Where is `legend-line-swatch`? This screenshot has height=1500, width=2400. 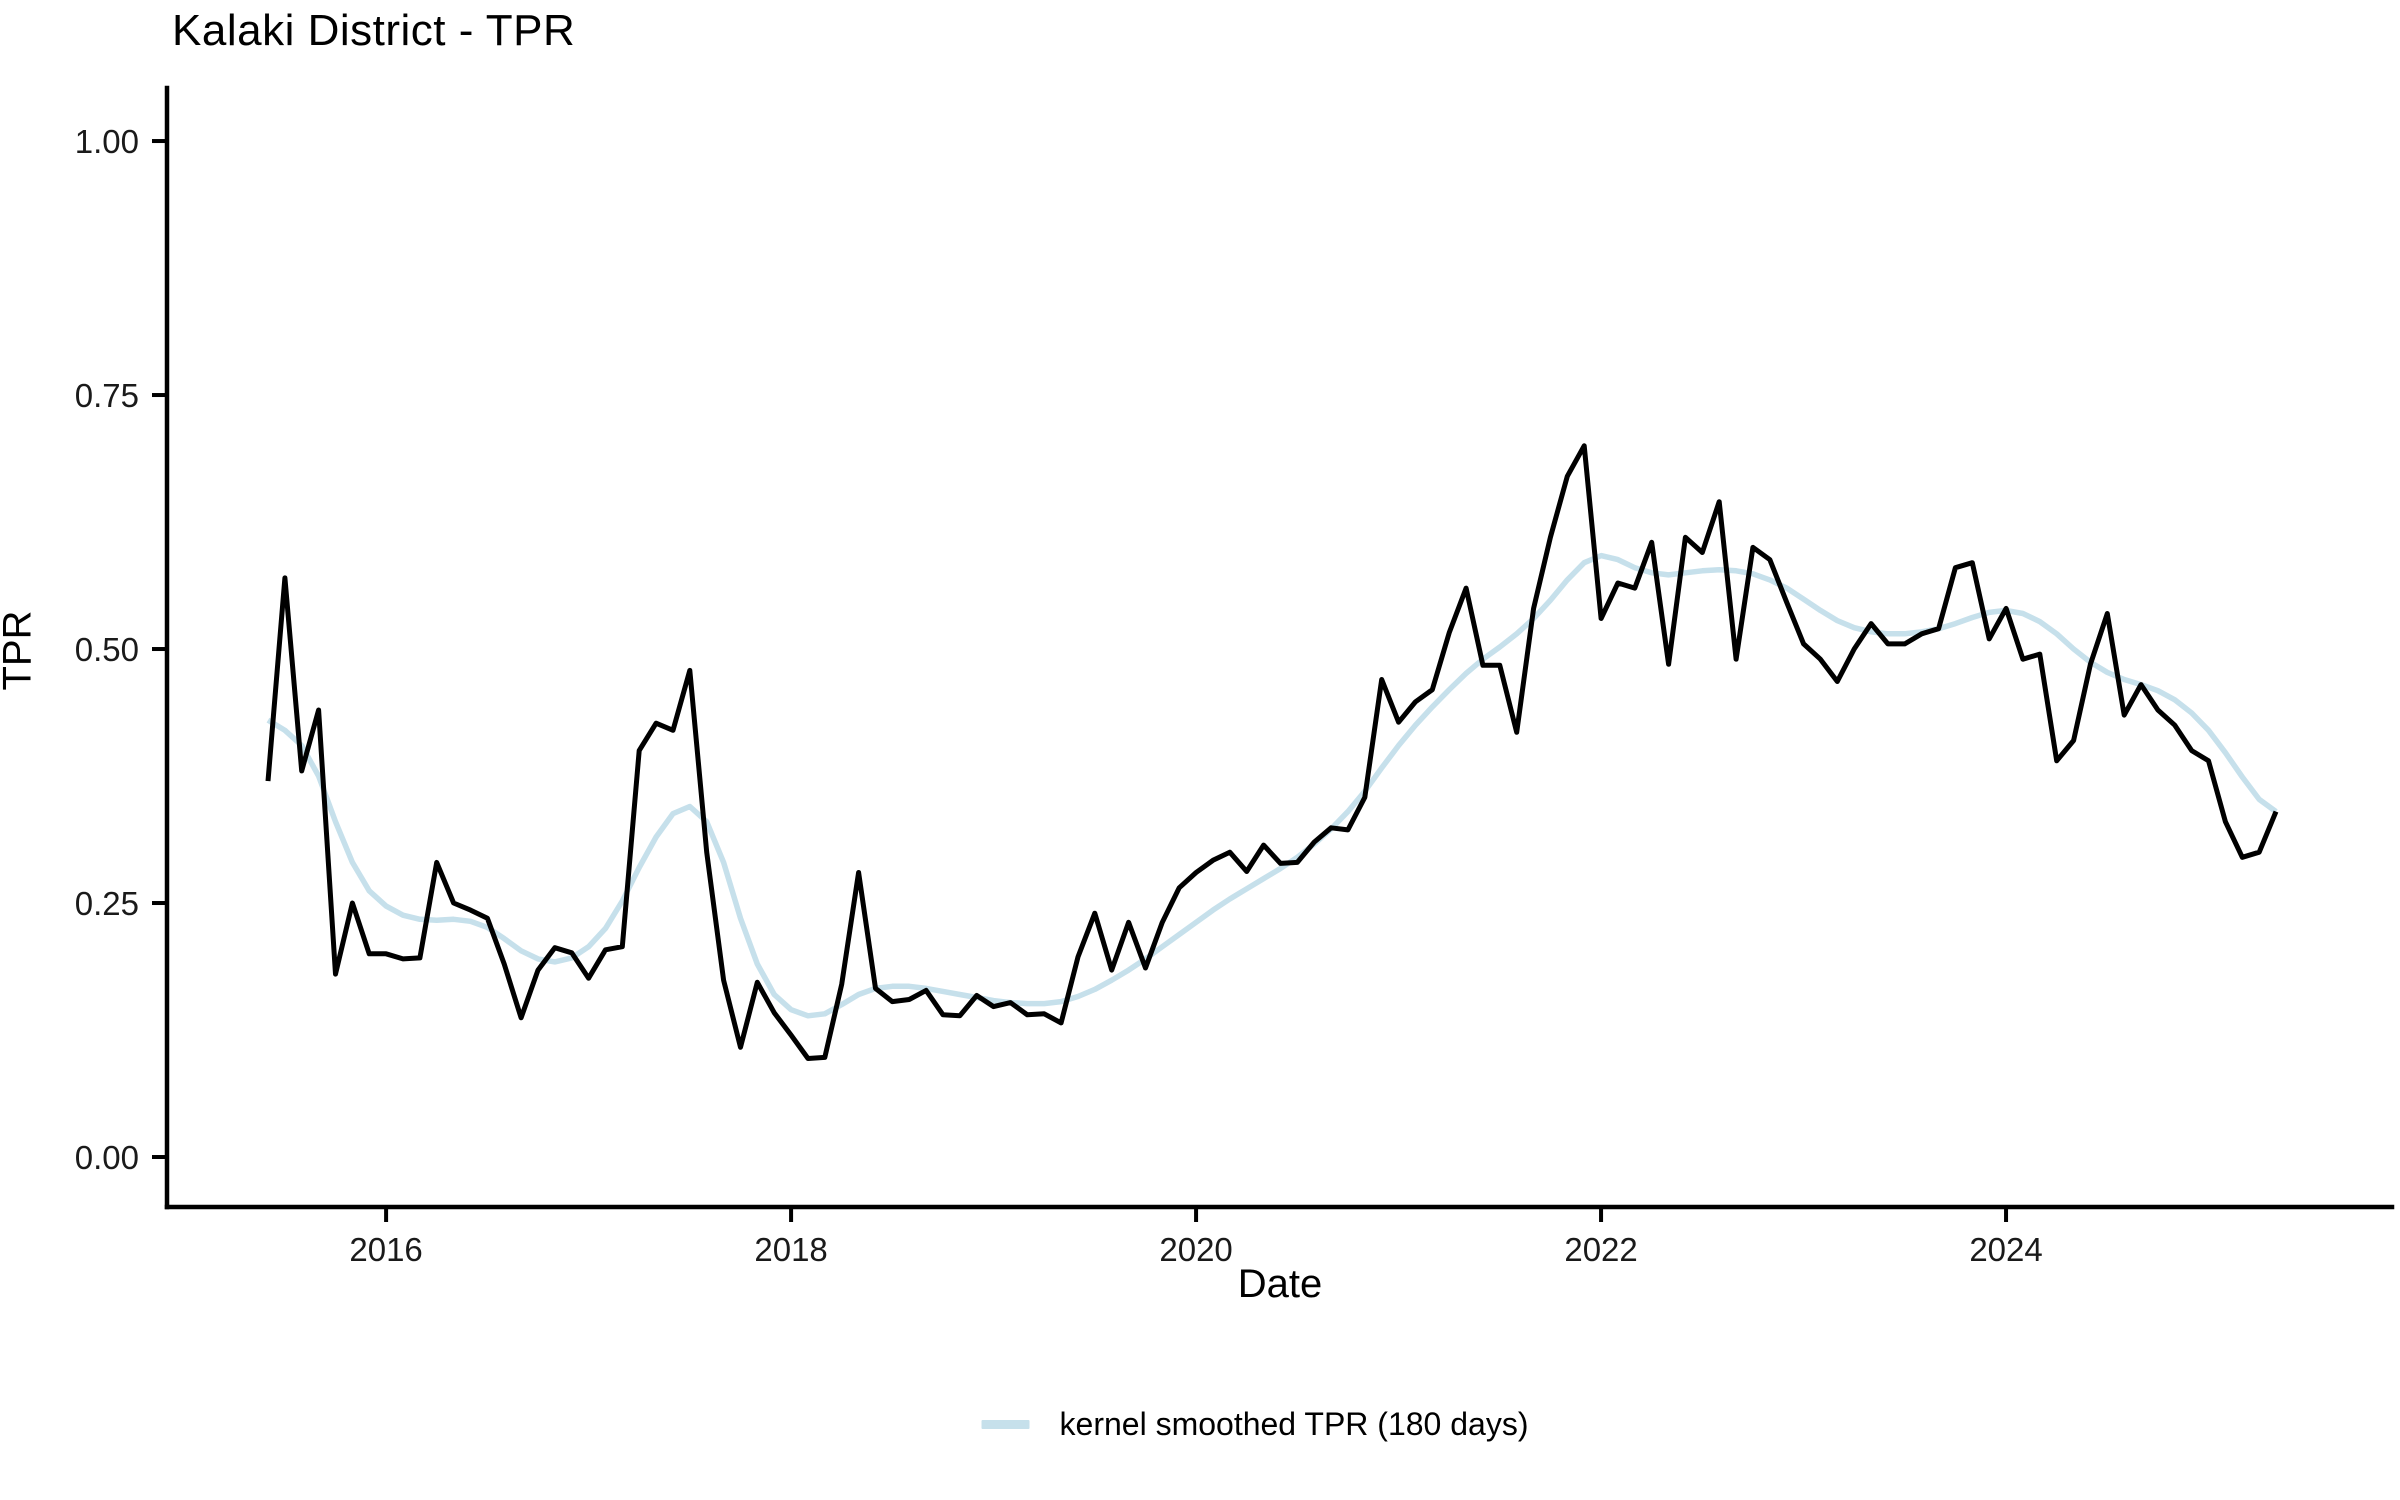 legend-line-swatch is located at coordinates (1005, 1424).